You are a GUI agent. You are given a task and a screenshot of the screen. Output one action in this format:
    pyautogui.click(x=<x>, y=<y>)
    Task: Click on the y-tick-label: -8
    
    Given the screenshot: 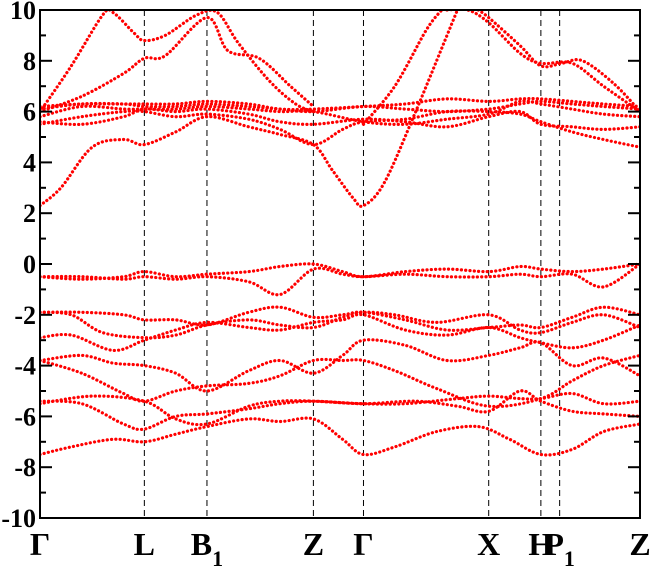 What is the action you would take?
    pyautogui.click(x=25, y=467)
    